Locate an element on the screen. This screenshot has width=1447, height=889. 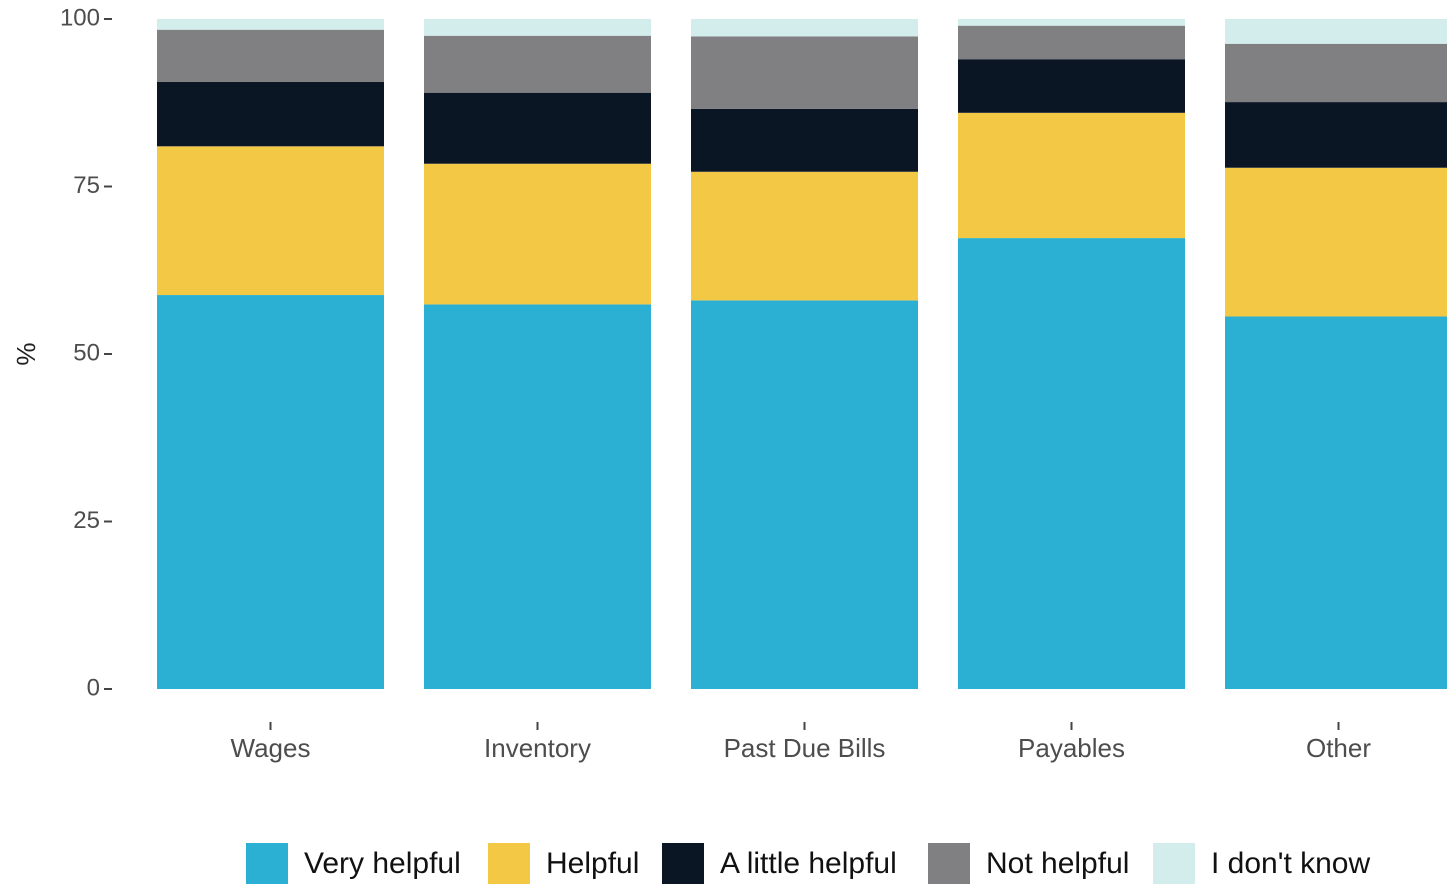
legend-item: Not helpful is located at coordinates (1028, 864).